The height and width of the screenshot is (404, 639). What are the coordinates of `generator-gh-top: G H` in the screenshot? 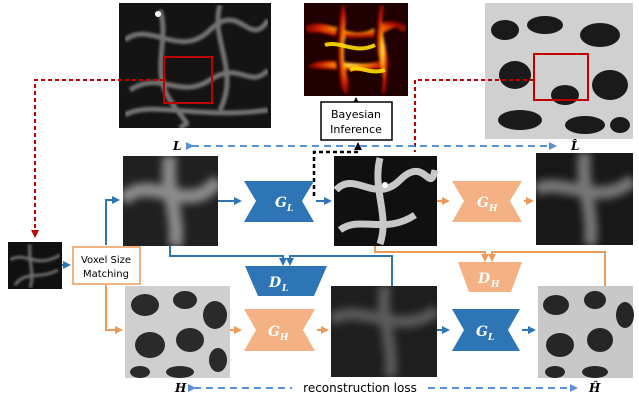 It's located at (487, 201).